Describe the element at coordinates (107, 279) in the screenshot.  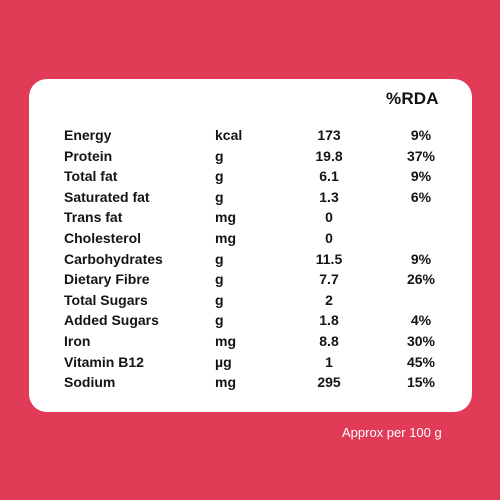
I see `nutrient-name: Dietary Fibre` at that location.